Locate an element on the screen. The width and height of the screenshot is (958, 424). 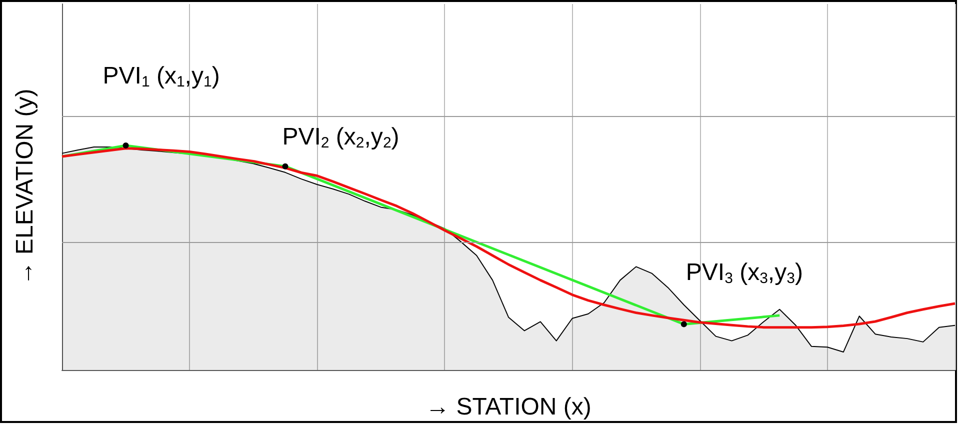
x-axis-title: → STATION (x) is located at coordinates (509, 407).